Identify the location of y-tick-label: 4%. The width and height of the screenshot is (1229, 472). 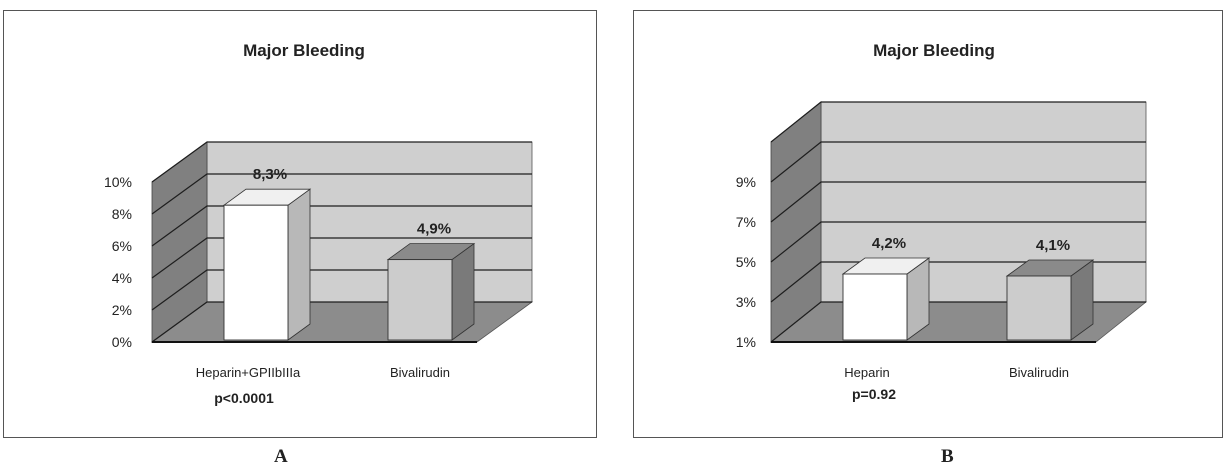
(122, 278).